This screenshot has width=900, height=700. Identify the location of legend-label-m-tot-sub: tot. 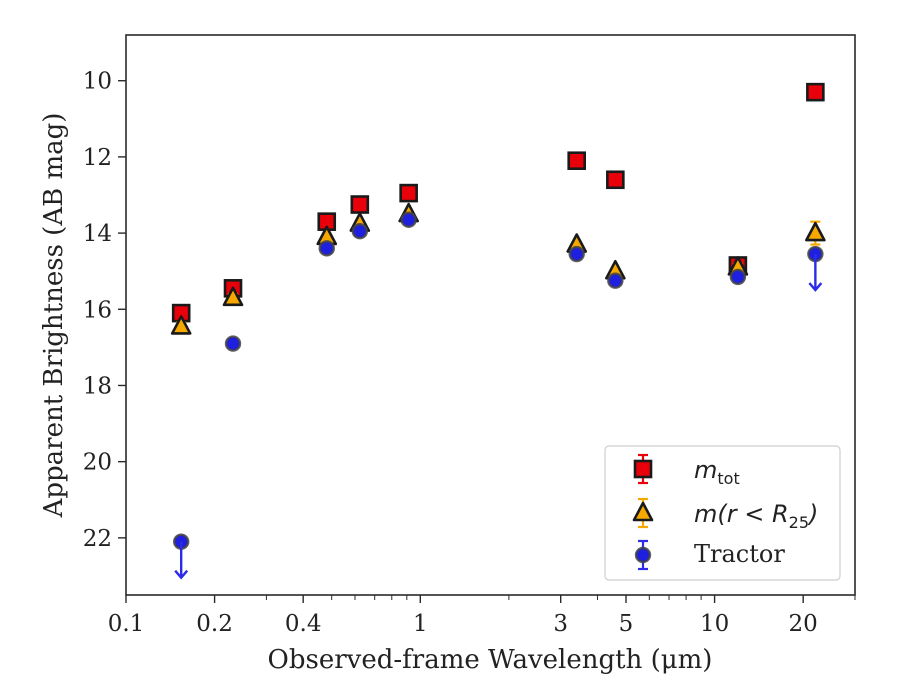
(728, 478).